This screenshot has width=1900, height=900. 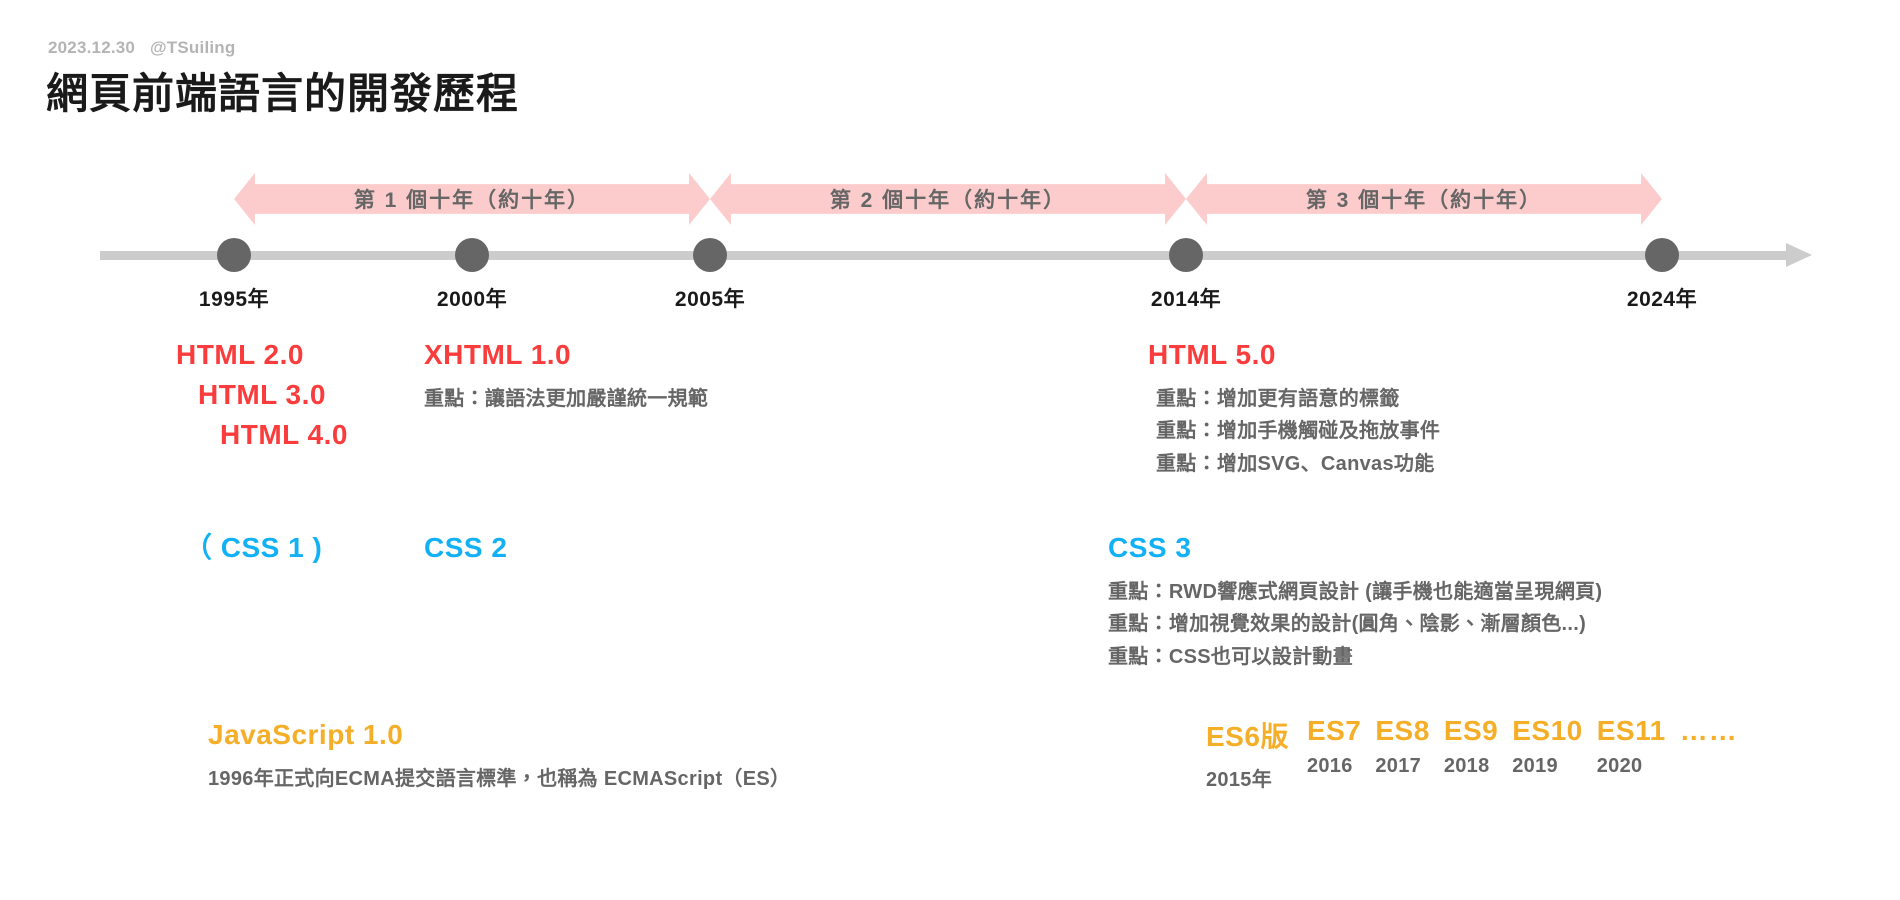 What do you see at coordinates (306, 734) in the screenshot?
I see `tech-title-javascript: JavaScript 1.0` at bounding box center [306, 734].